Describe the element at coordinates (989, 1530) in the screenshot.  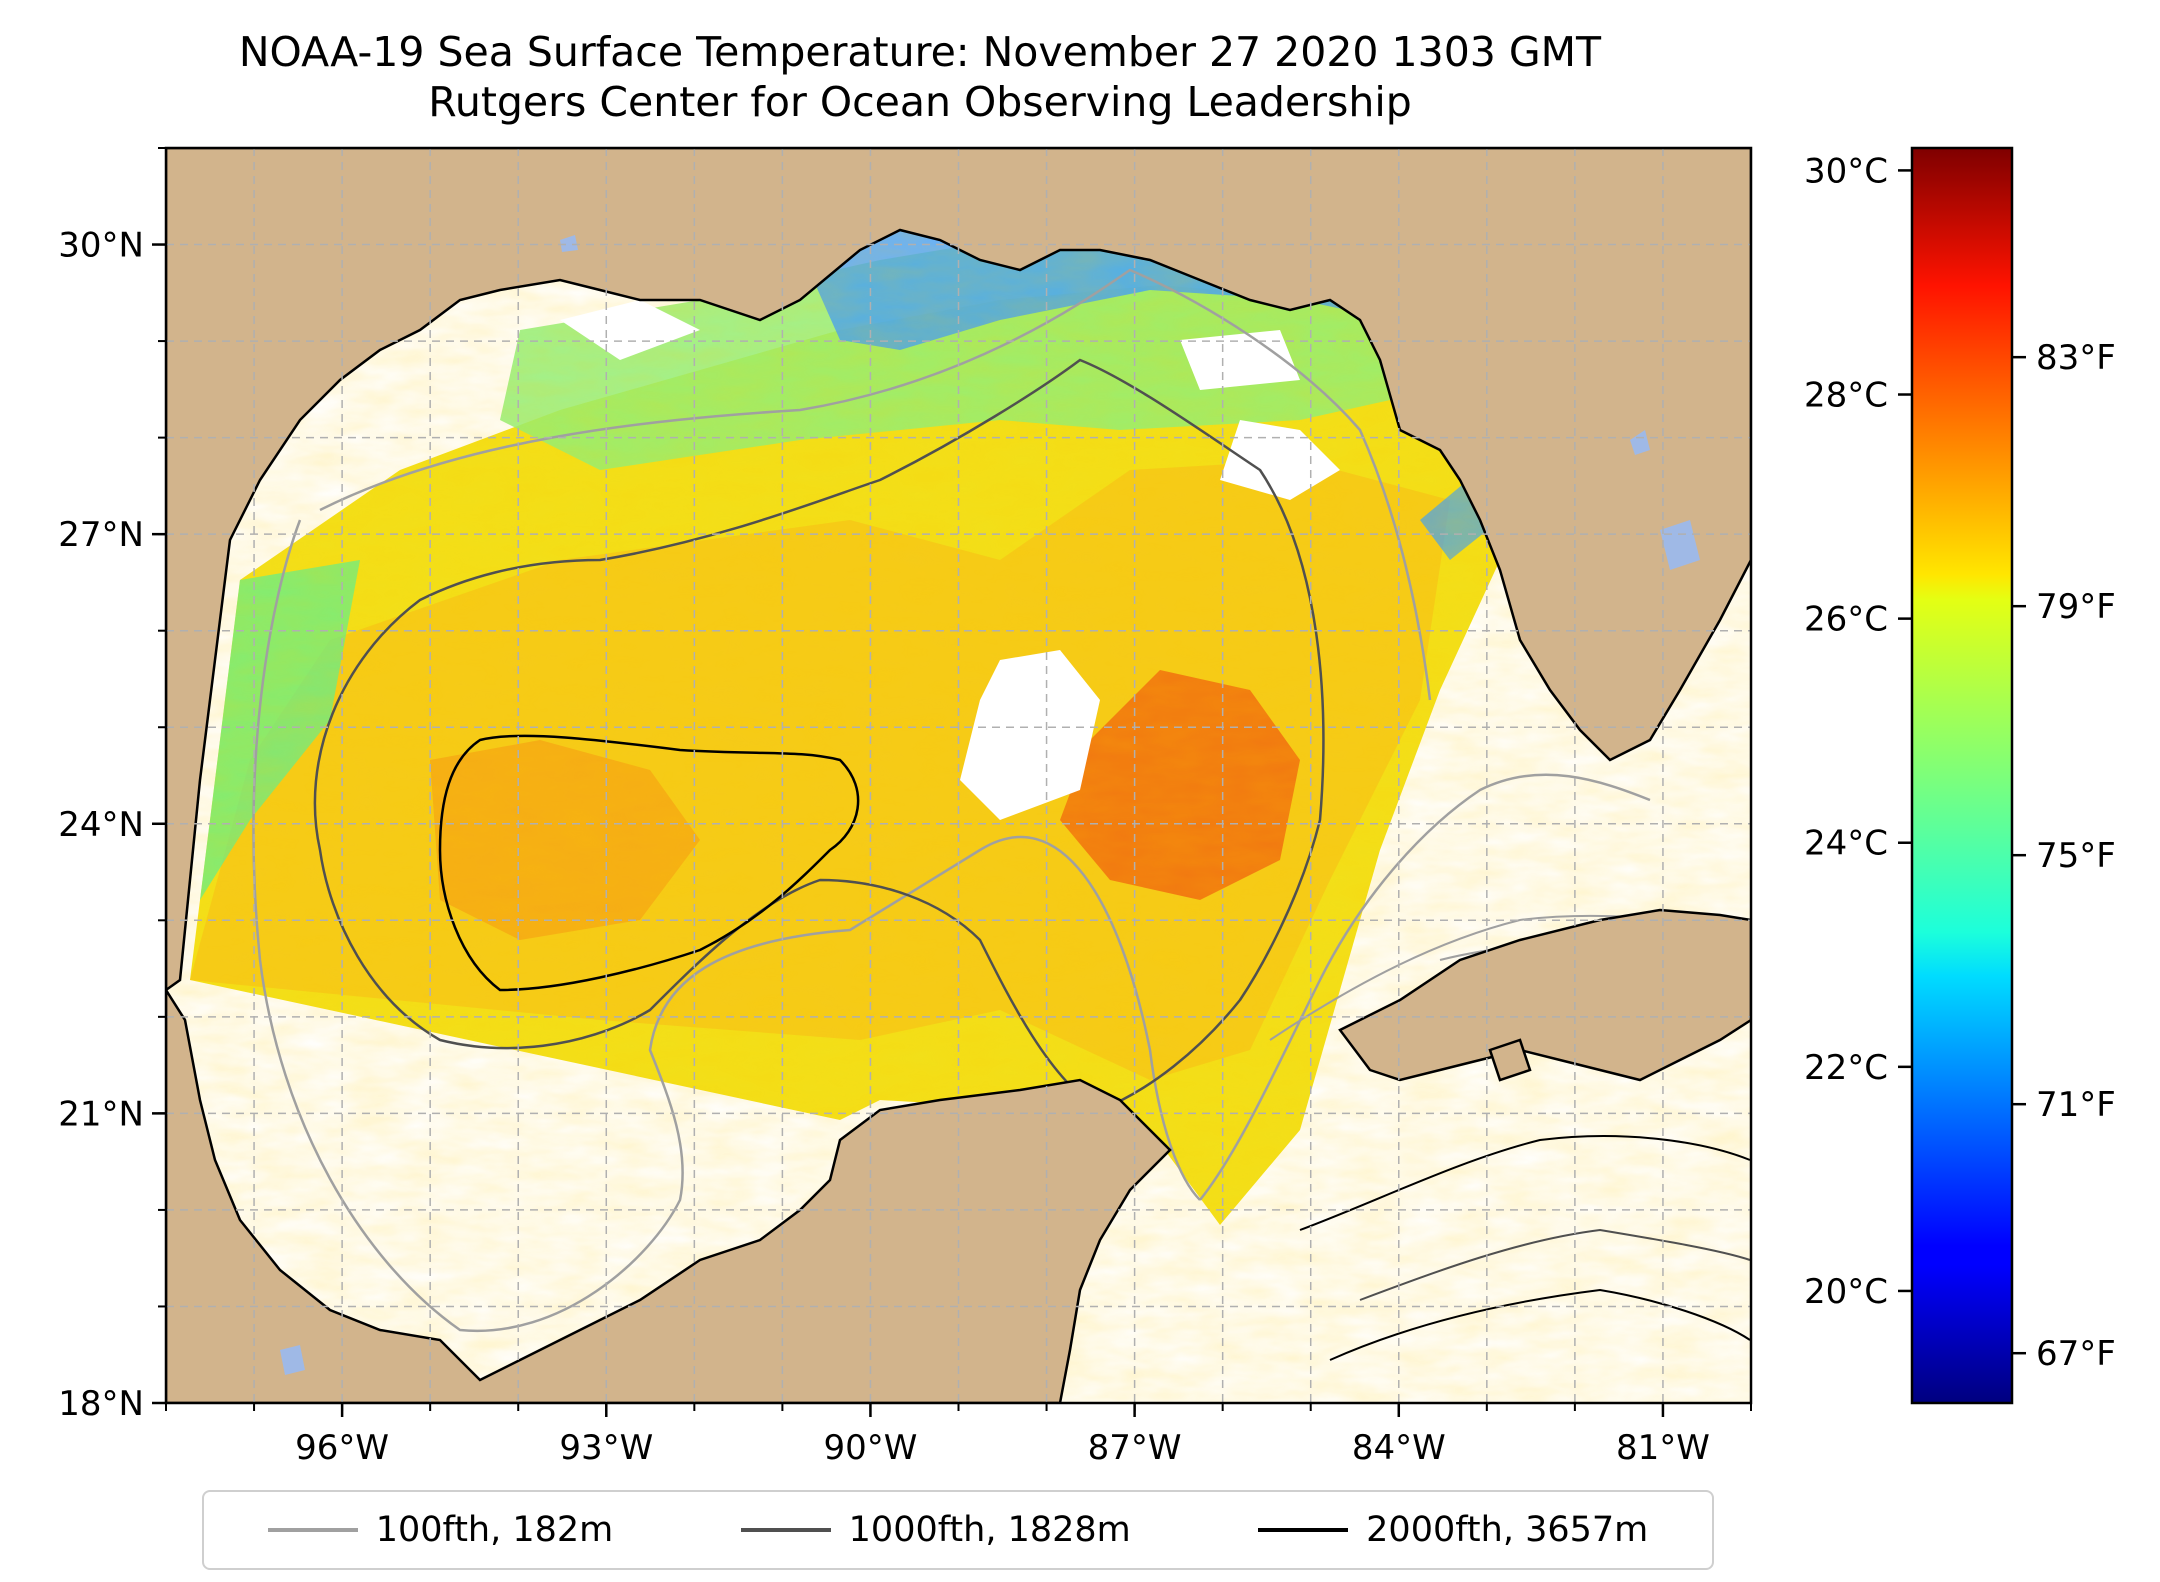
I see `legend-label: 1000fth, 1828m` at that location.